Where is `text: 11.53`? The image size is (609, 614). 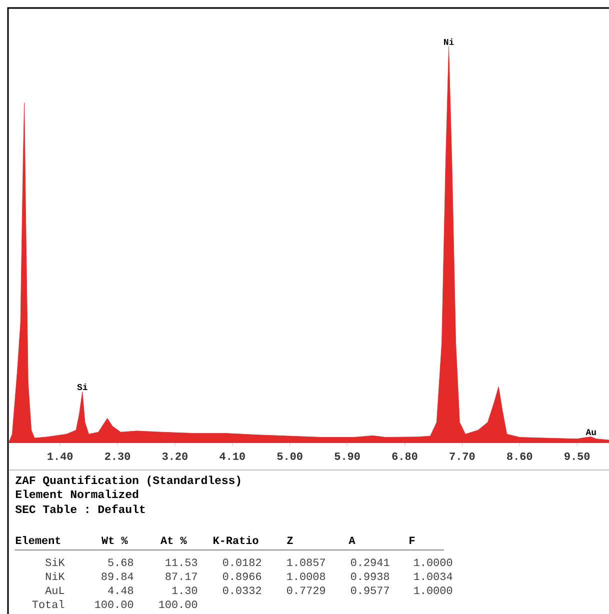
text: 11.53 is located at coordinates (182, 562).